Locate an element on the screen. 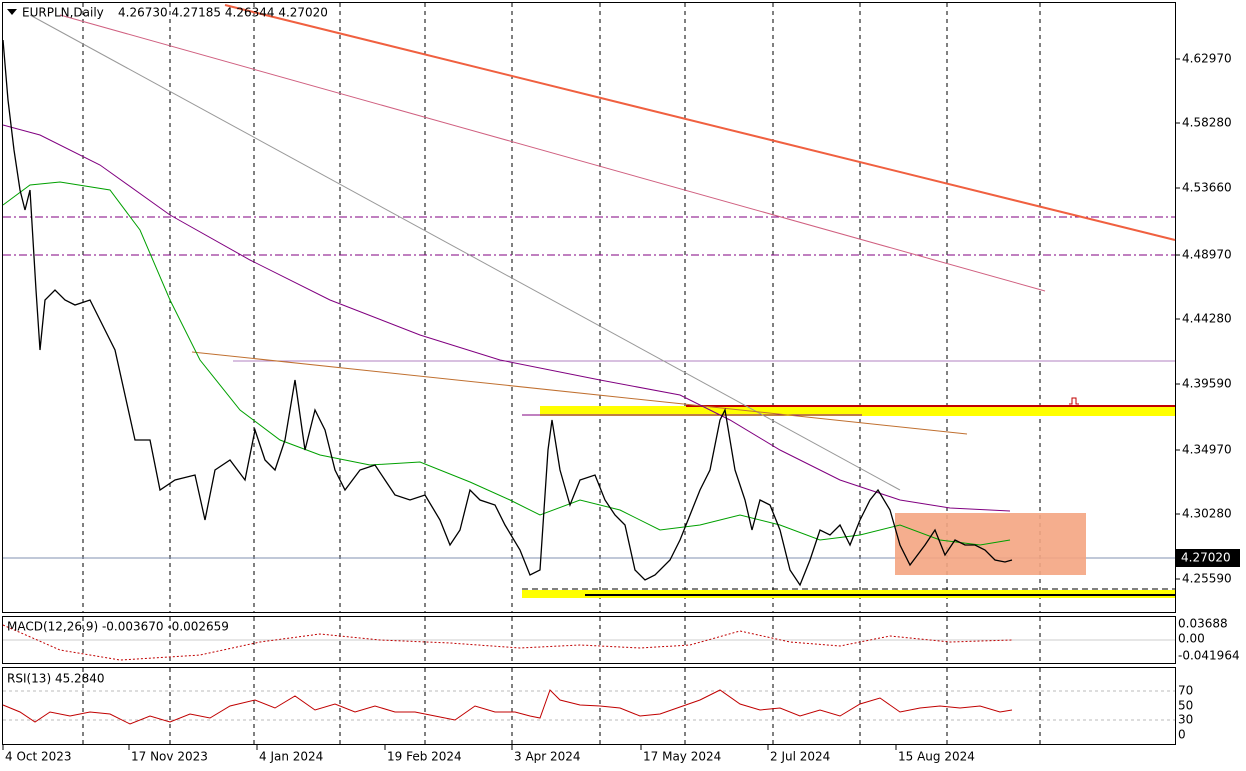 This screenshot has width=1246, height=771. macd-axis-label: 0.03688 is located at coordinates (1203, 624).